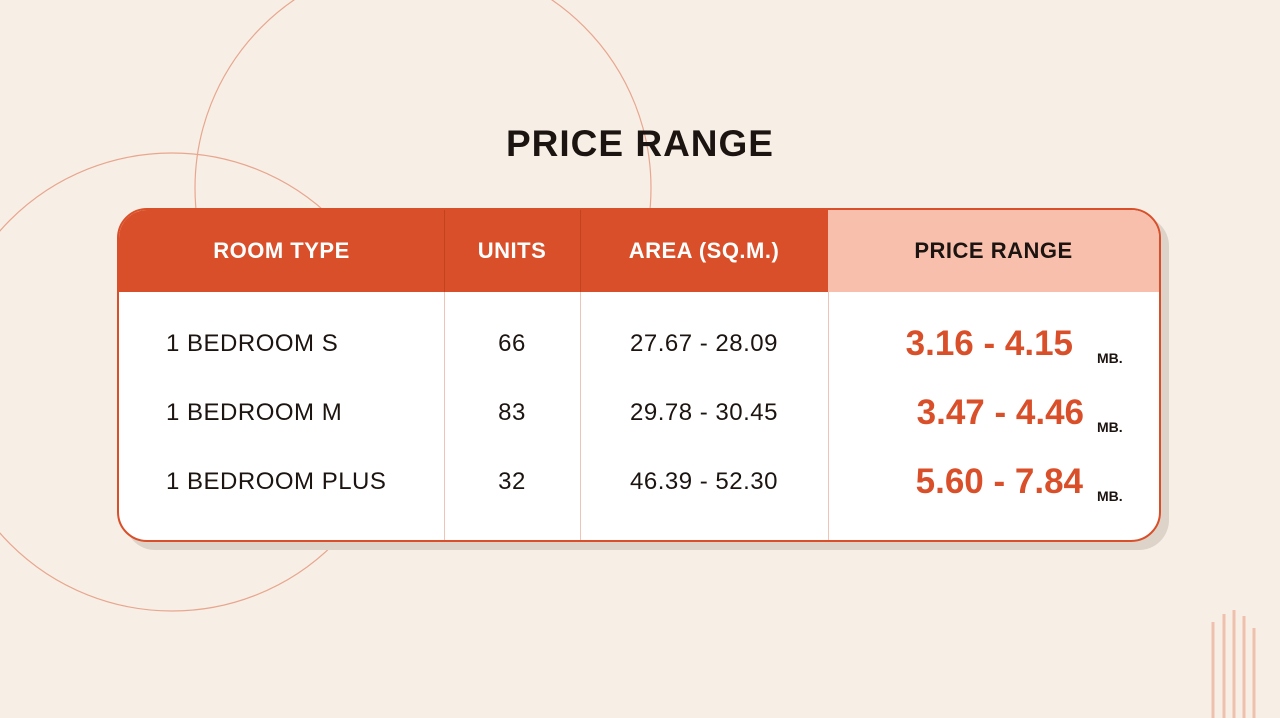 The width and height of the screenshot is (1280, 718). What do you see at coordinates (512, 251) in the screenshot?
I see `header-units: UNITS` at bounding box center [512, 251].